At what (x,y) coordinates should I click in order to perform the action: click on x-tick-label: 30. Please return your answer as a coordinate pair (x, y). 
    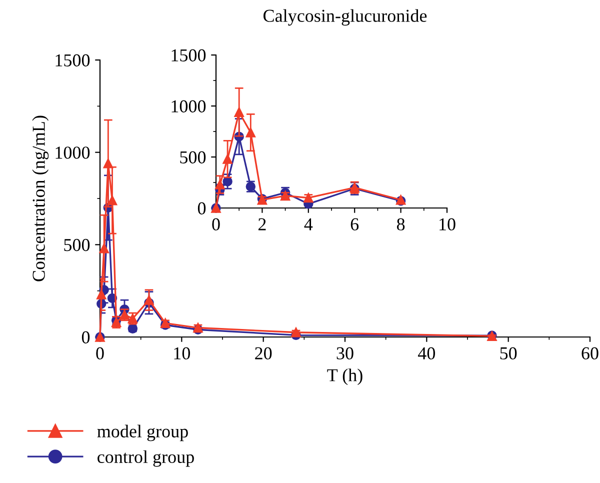
    Looking at the image, I should click on (345, 353).